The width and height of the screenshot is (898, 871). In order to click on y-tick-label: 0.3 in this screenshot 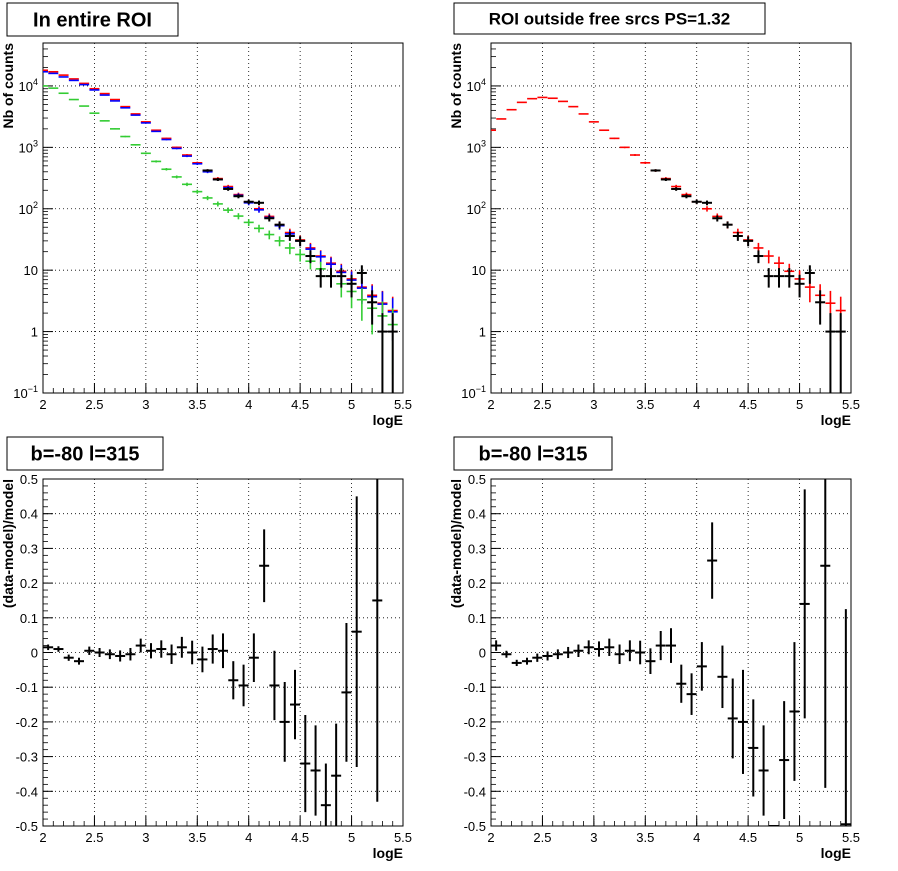, I will do `click(29, 548)`.